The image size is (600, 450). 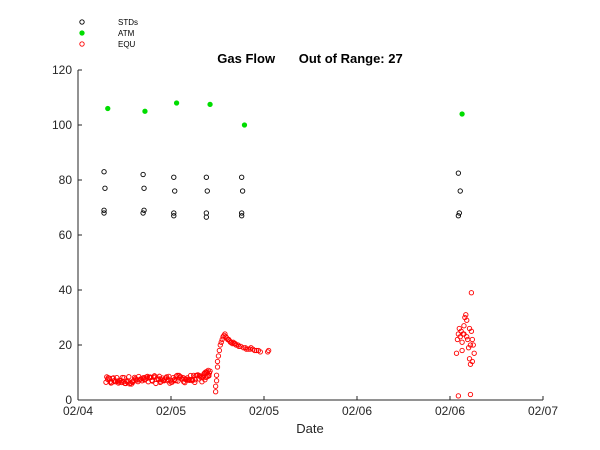 What do you see at coordinates (282, 194) in the screenshot?
I see `series-stds` at bounding box center [282, 194].